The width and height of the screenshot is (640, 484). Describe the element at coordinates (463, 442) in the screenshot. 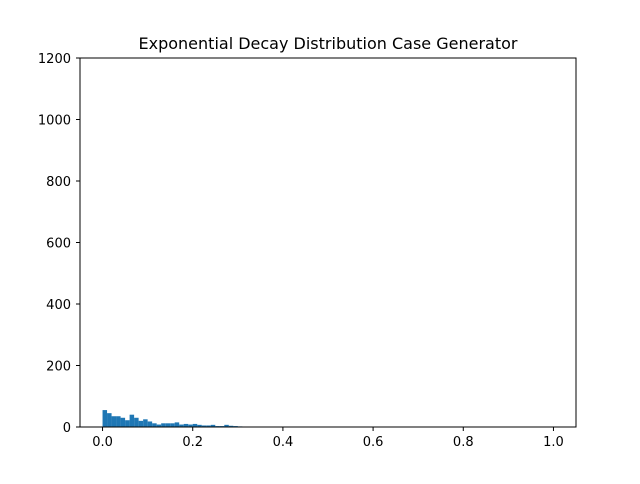

I see `x-tick-label: 0.8` at that location.